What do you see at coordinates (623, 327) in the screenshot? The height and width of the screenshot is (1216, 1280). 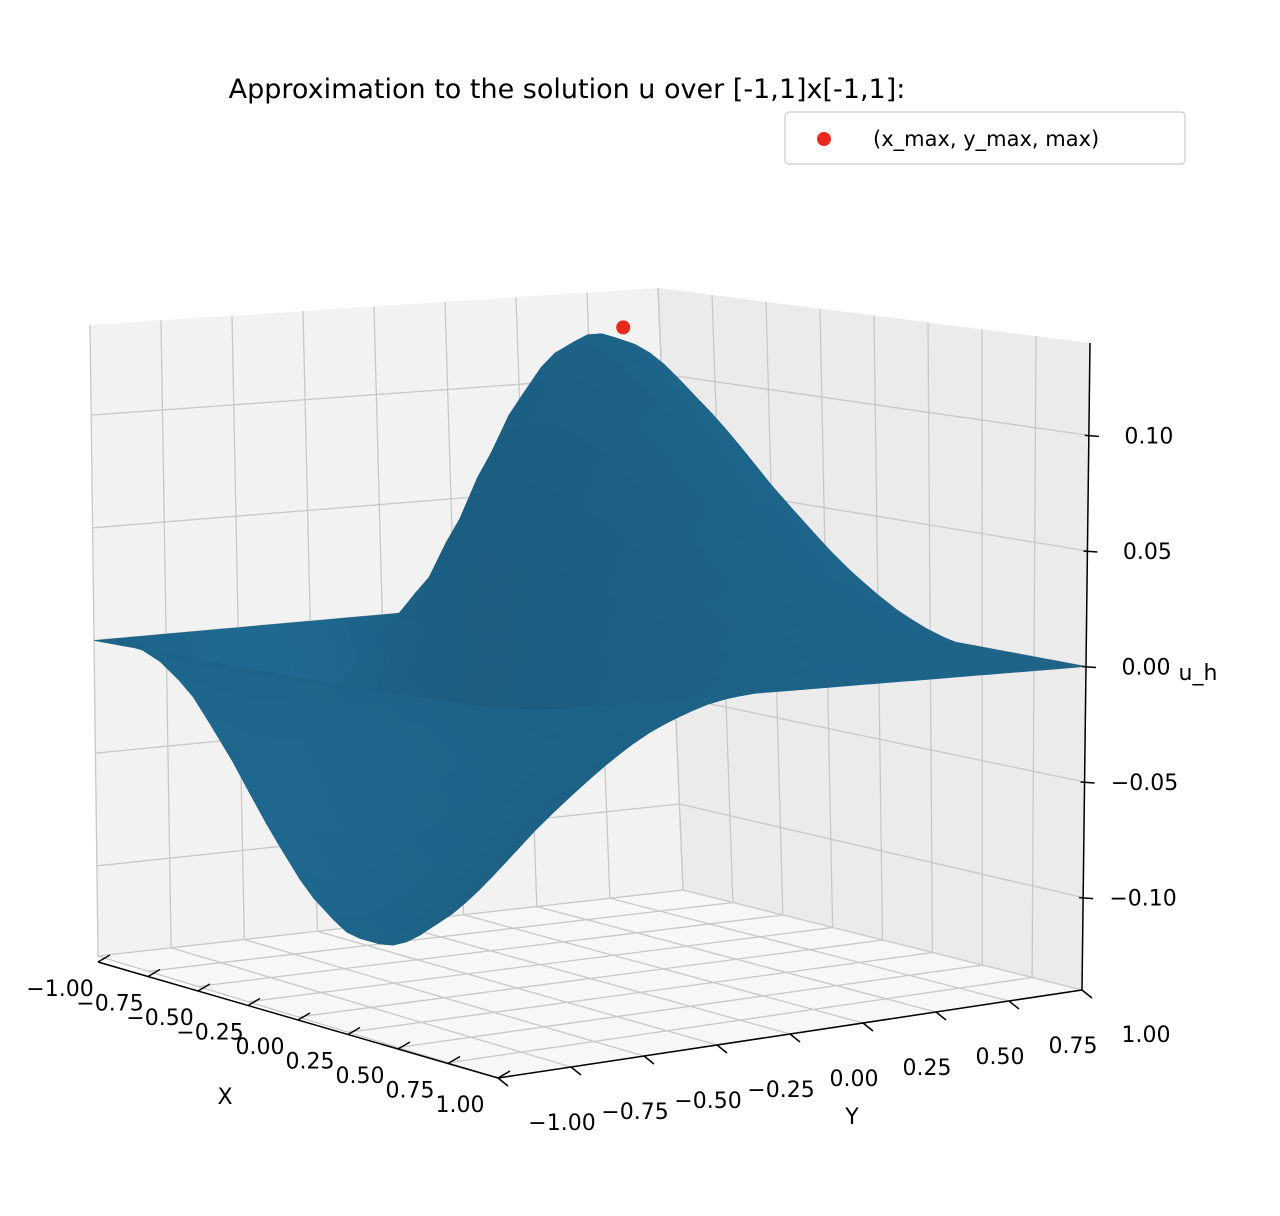 I see `max-point-marker` at bounding box center [623, 327].